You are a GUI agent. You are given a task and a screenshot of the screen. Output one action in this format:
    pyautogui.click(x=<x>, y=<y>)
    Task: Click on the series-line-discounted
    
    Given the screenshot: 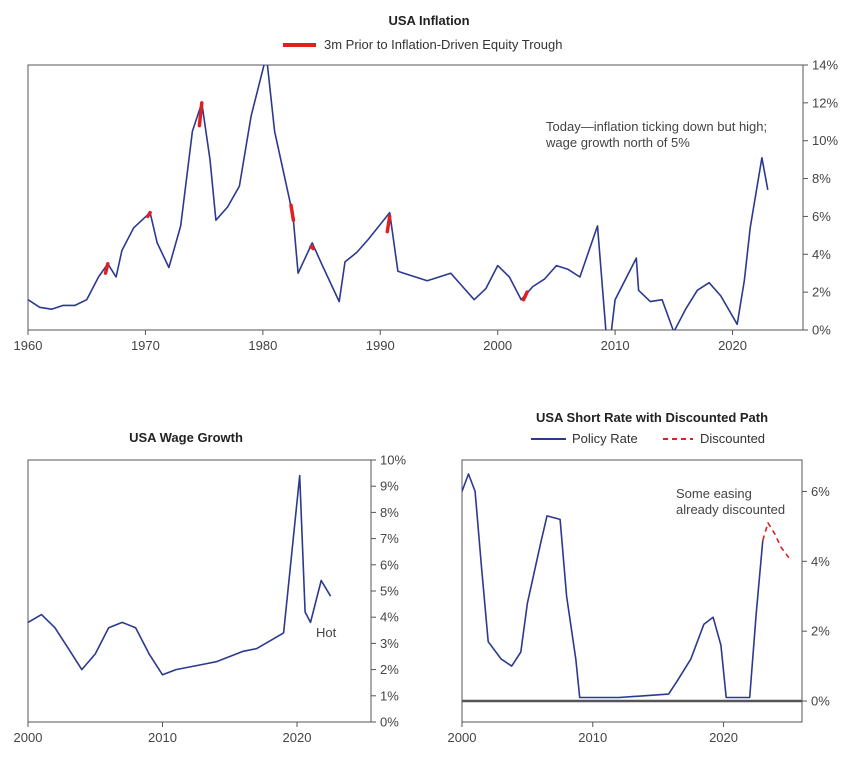 What is the action you would take?
    pyautogui.click(x=776, y=540)
    